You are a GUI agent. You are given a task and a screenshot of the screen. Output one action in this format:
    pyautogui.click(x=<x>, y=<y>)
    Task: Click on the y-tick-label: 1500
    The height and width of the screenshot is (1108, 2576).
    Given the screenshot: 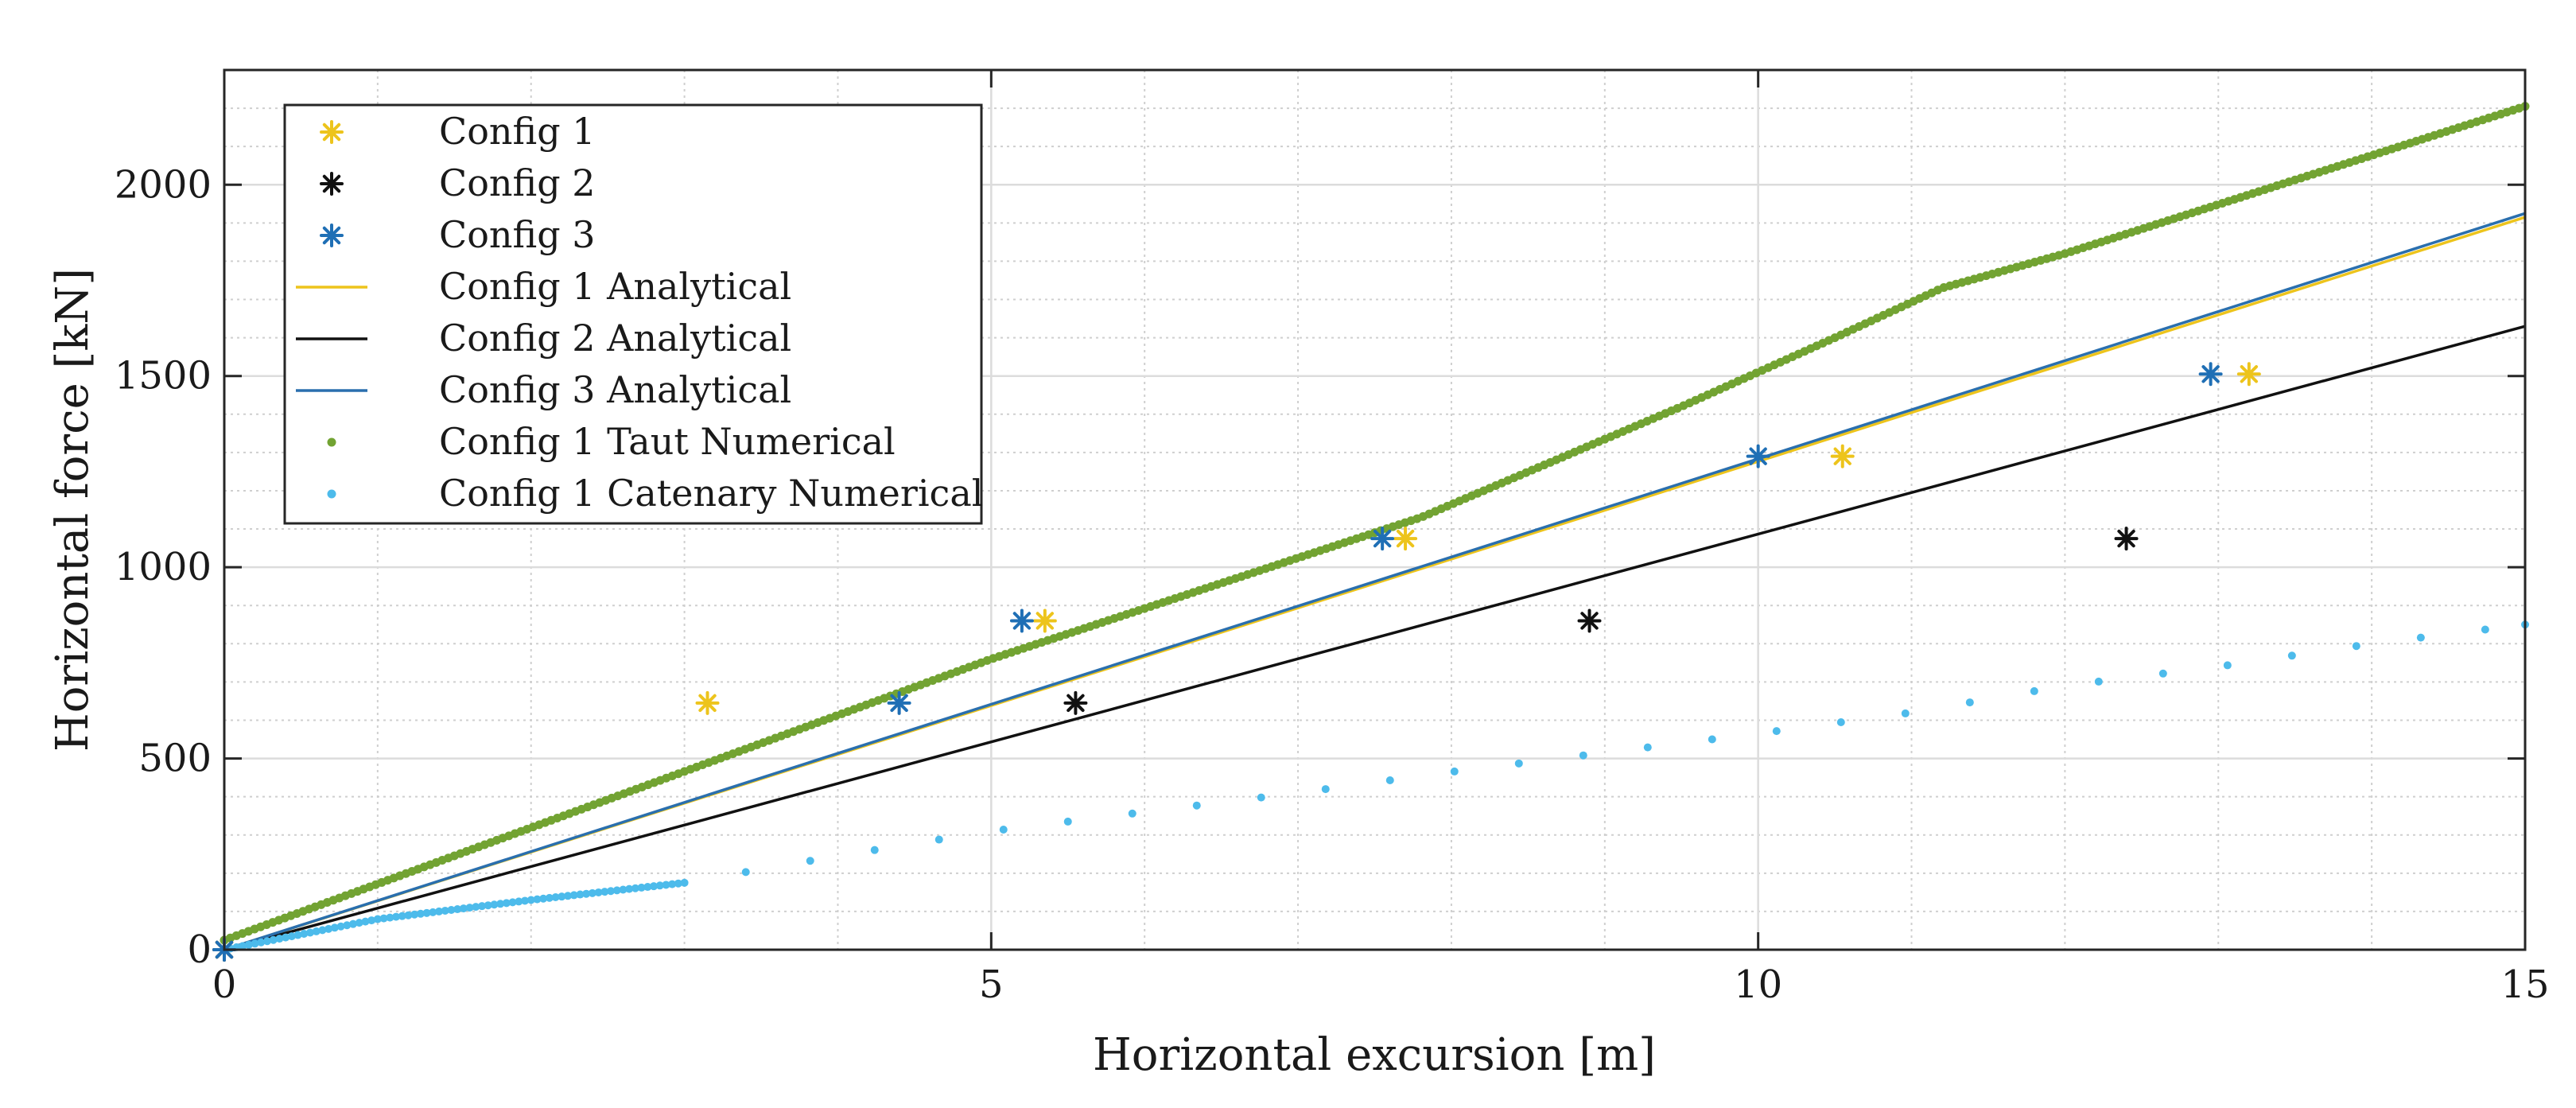 What is the action you would take?
    pyautogui.click(x=163, y=376)
    